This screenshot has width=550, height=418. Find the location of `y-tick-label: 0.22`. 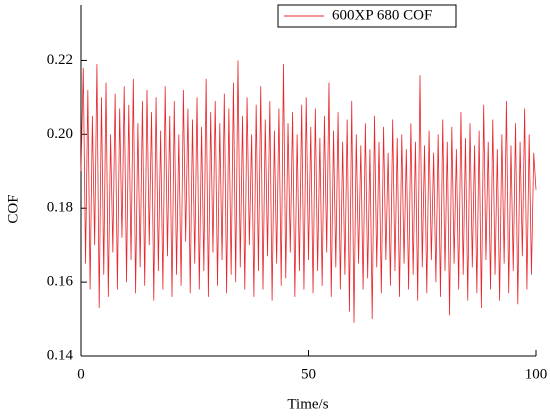

y-tick-label: 0.22 is located at coordinates (60, 60).